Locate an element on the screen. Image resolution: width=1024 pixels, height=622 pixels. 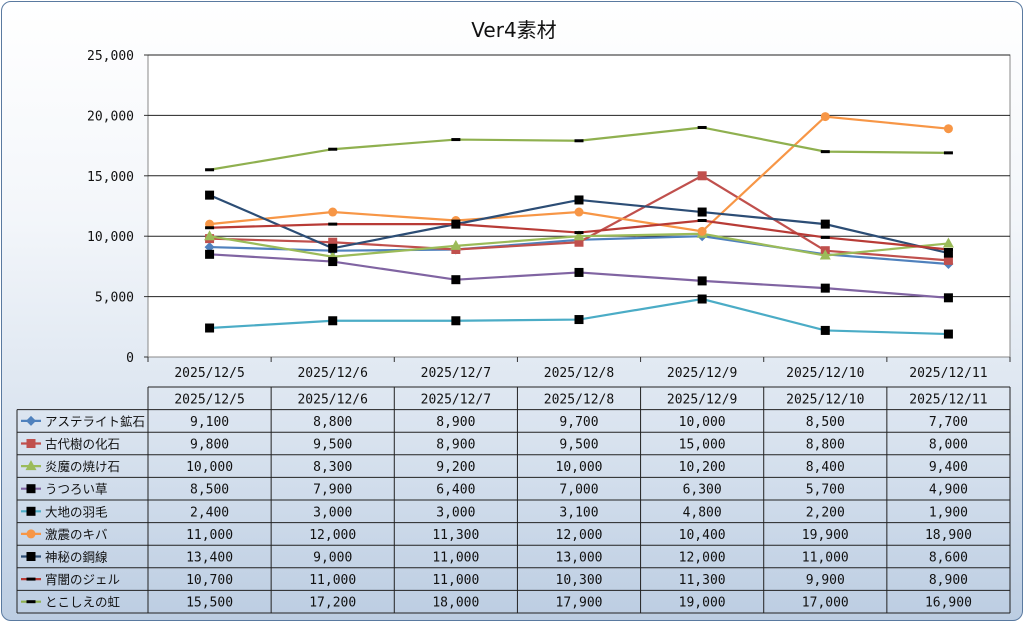
table-value-cell: 10,400 is located at coordinates (702, 535).